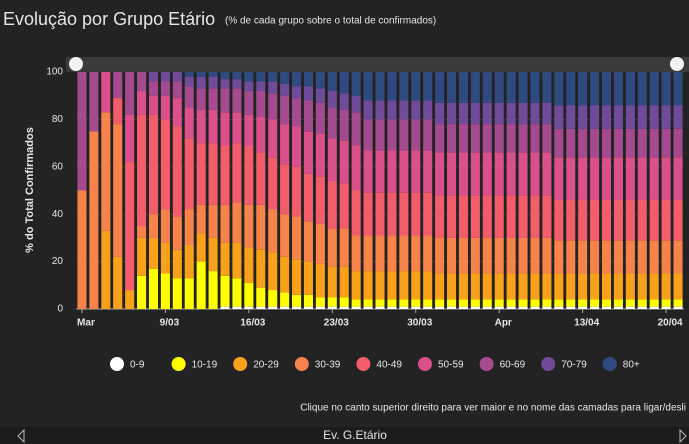 This screenshot has width=689, height=444. Describe the element at coordinates (419, 323) in the screenshot. I see `x-tick-label: 30/03` at that location.